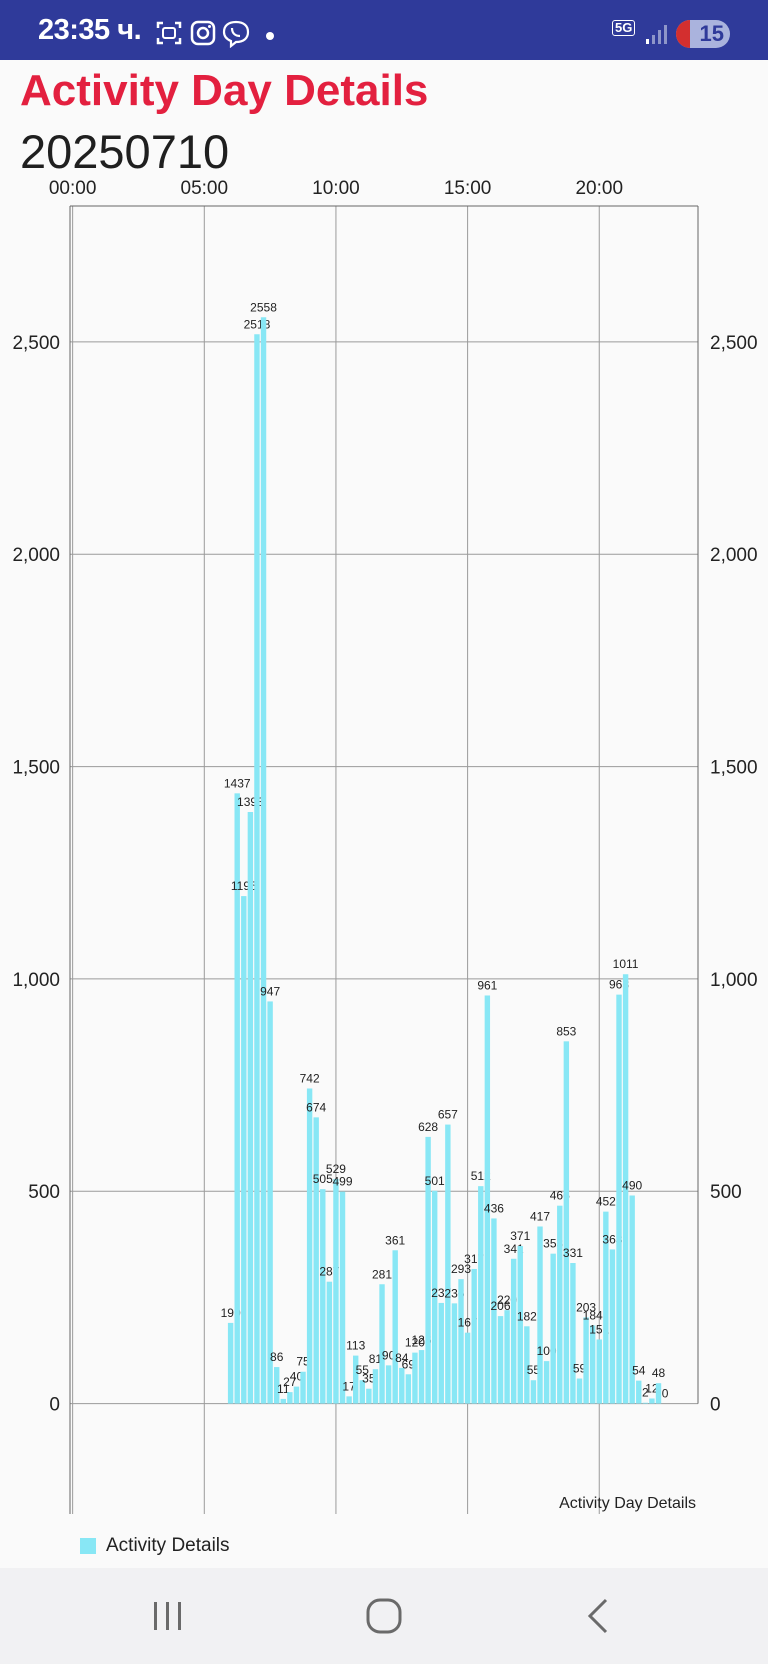  Describe the element at coordinates (376, 1359) in the screenshot. I see `bar-value-label: 81` at that location.